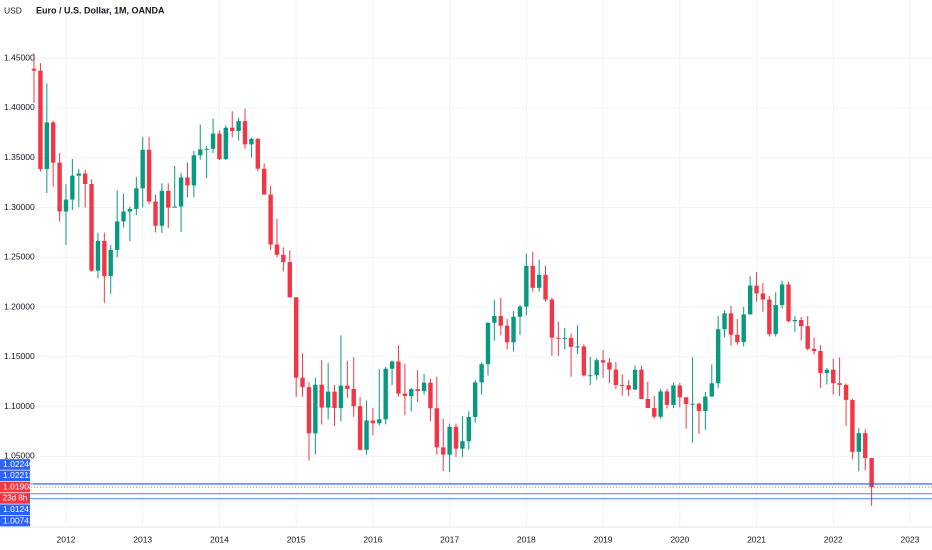 This screenshot has width=932, height=550. Describe the element at coordinates (603, 539) in the screenshot. I see `x-tick-label: 2019` at that location.